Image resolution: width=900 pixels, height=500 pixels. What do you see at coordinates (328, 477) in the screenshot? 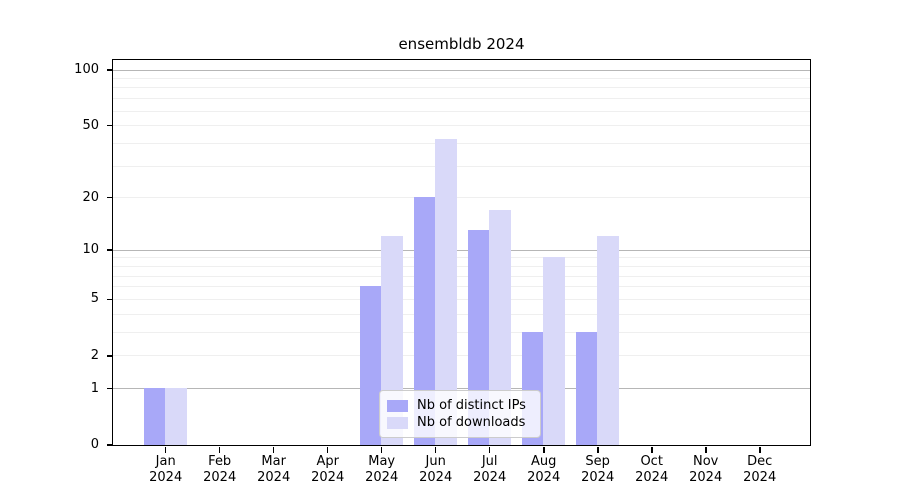
I see `x-label-year-apr: 2024` at bounding box center [328, 477].